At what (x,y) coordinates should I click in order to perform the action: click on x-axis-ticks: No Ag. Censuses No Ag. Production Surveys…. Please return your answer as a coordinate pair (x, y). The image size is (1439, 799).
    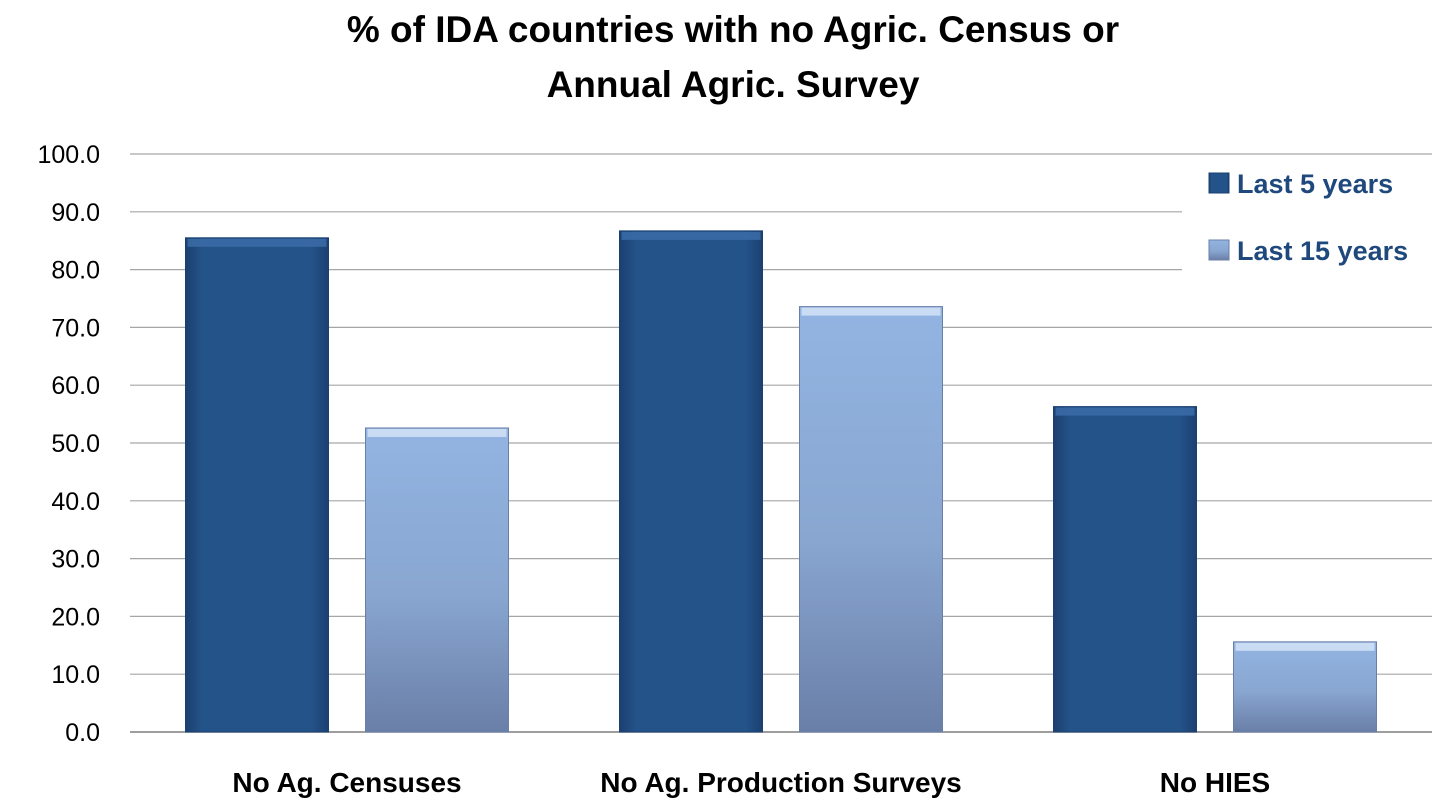
    Looking at the image, I should click on (751, 782).